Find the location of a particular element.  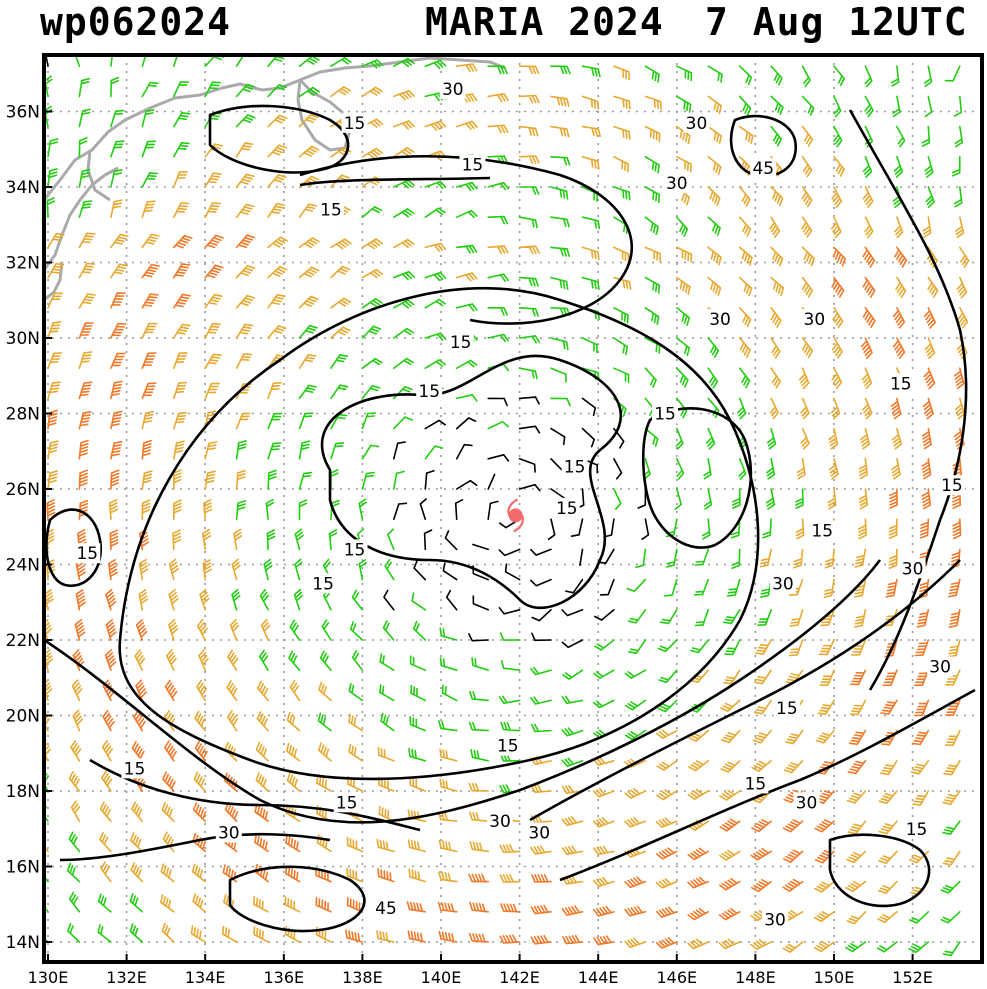

lat-label: 18N is located at coordinates (23, 792).